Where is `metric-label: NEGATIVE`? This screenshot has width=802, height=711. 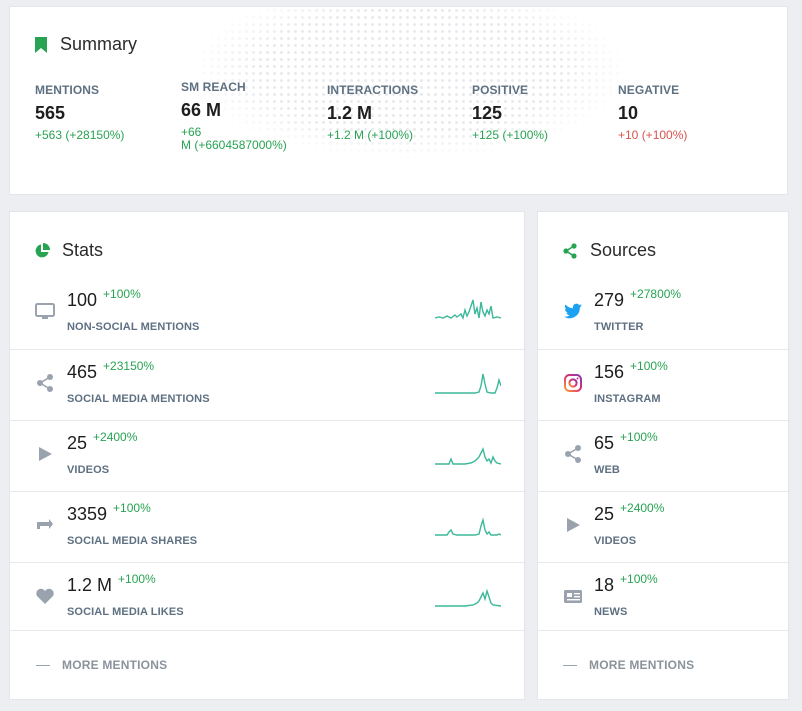 metric-label: NEGATIVE is located at coordinates (649, 90).